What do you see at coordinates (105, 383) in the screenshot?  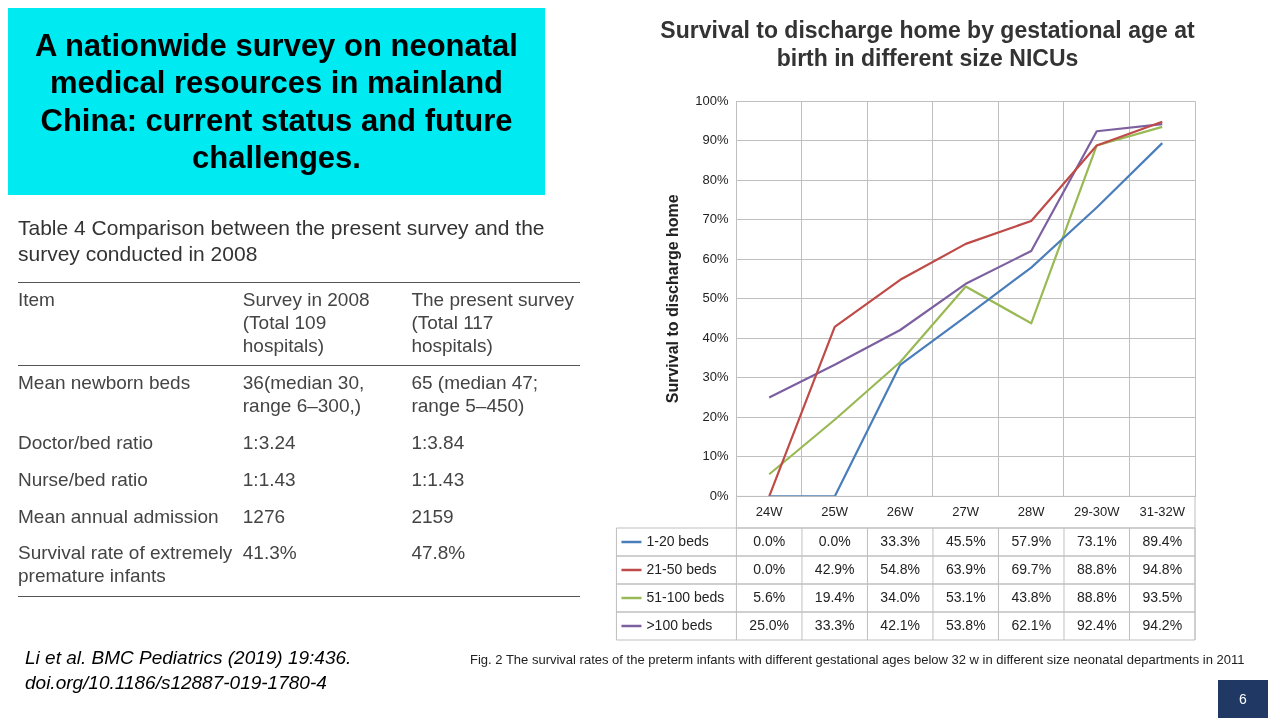 I see `text: Mean newborn beds` at bounding box center [105, 383].